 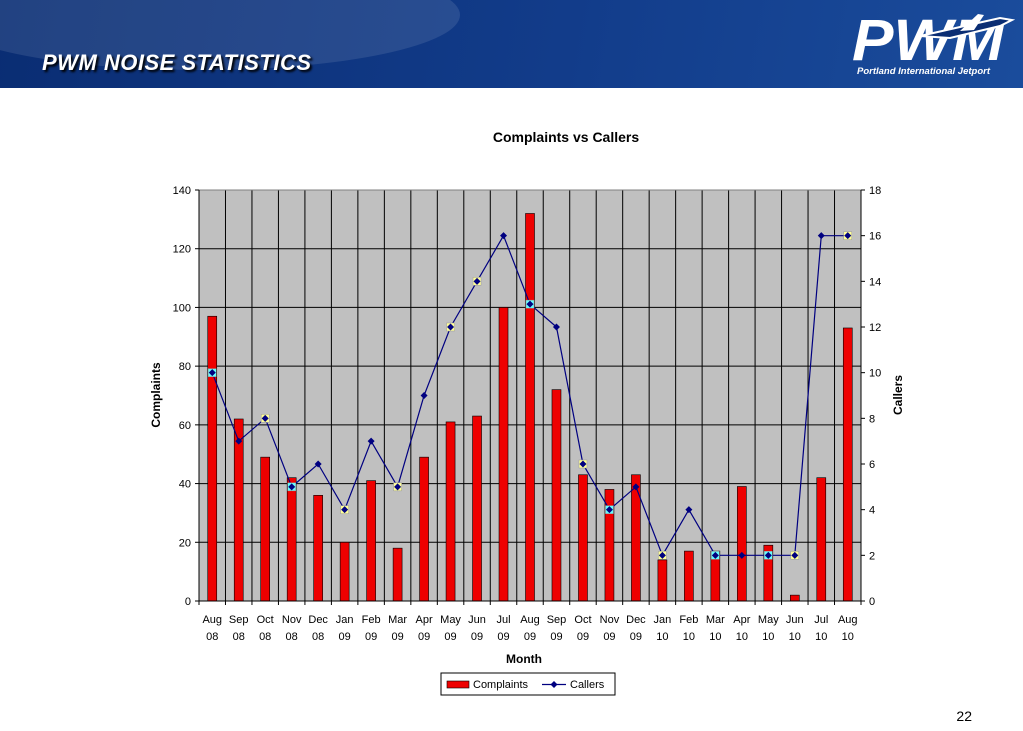 I want to click on y2-tick-label: 10, so click(x=875, y=374).